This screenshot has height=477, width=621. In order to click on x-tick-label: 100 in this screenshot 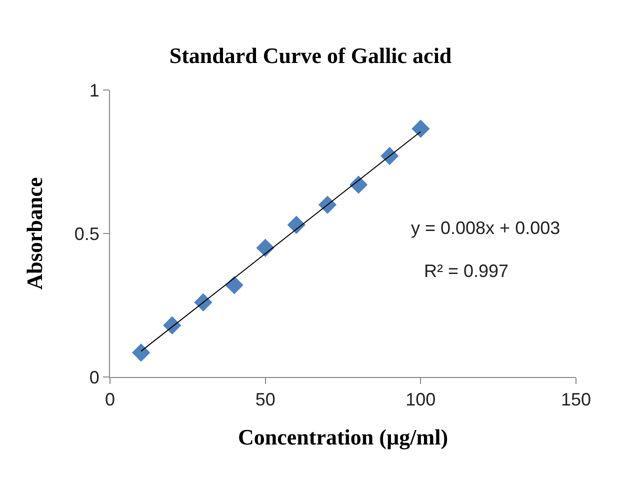, I will do `click(421, 400)`.